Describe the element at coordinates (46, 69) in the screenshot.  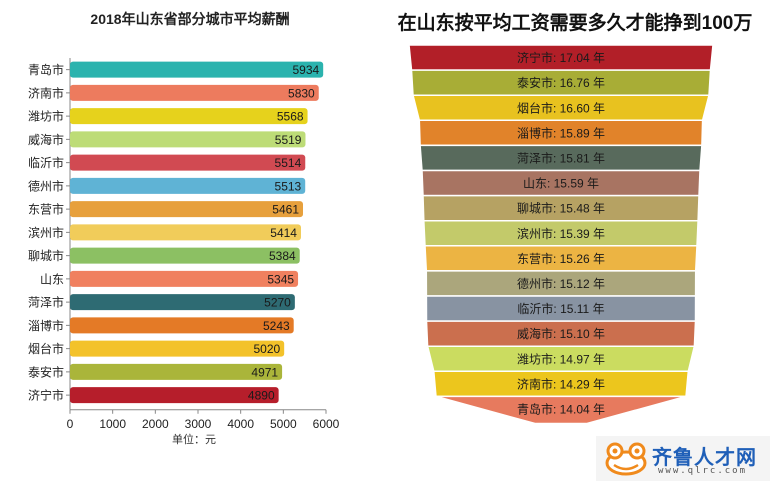
I see `category-label: 青岛市` at that location.